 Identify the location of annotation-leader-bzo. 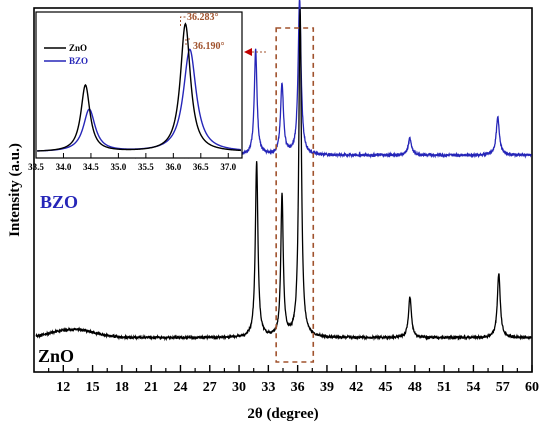
(188, 41).